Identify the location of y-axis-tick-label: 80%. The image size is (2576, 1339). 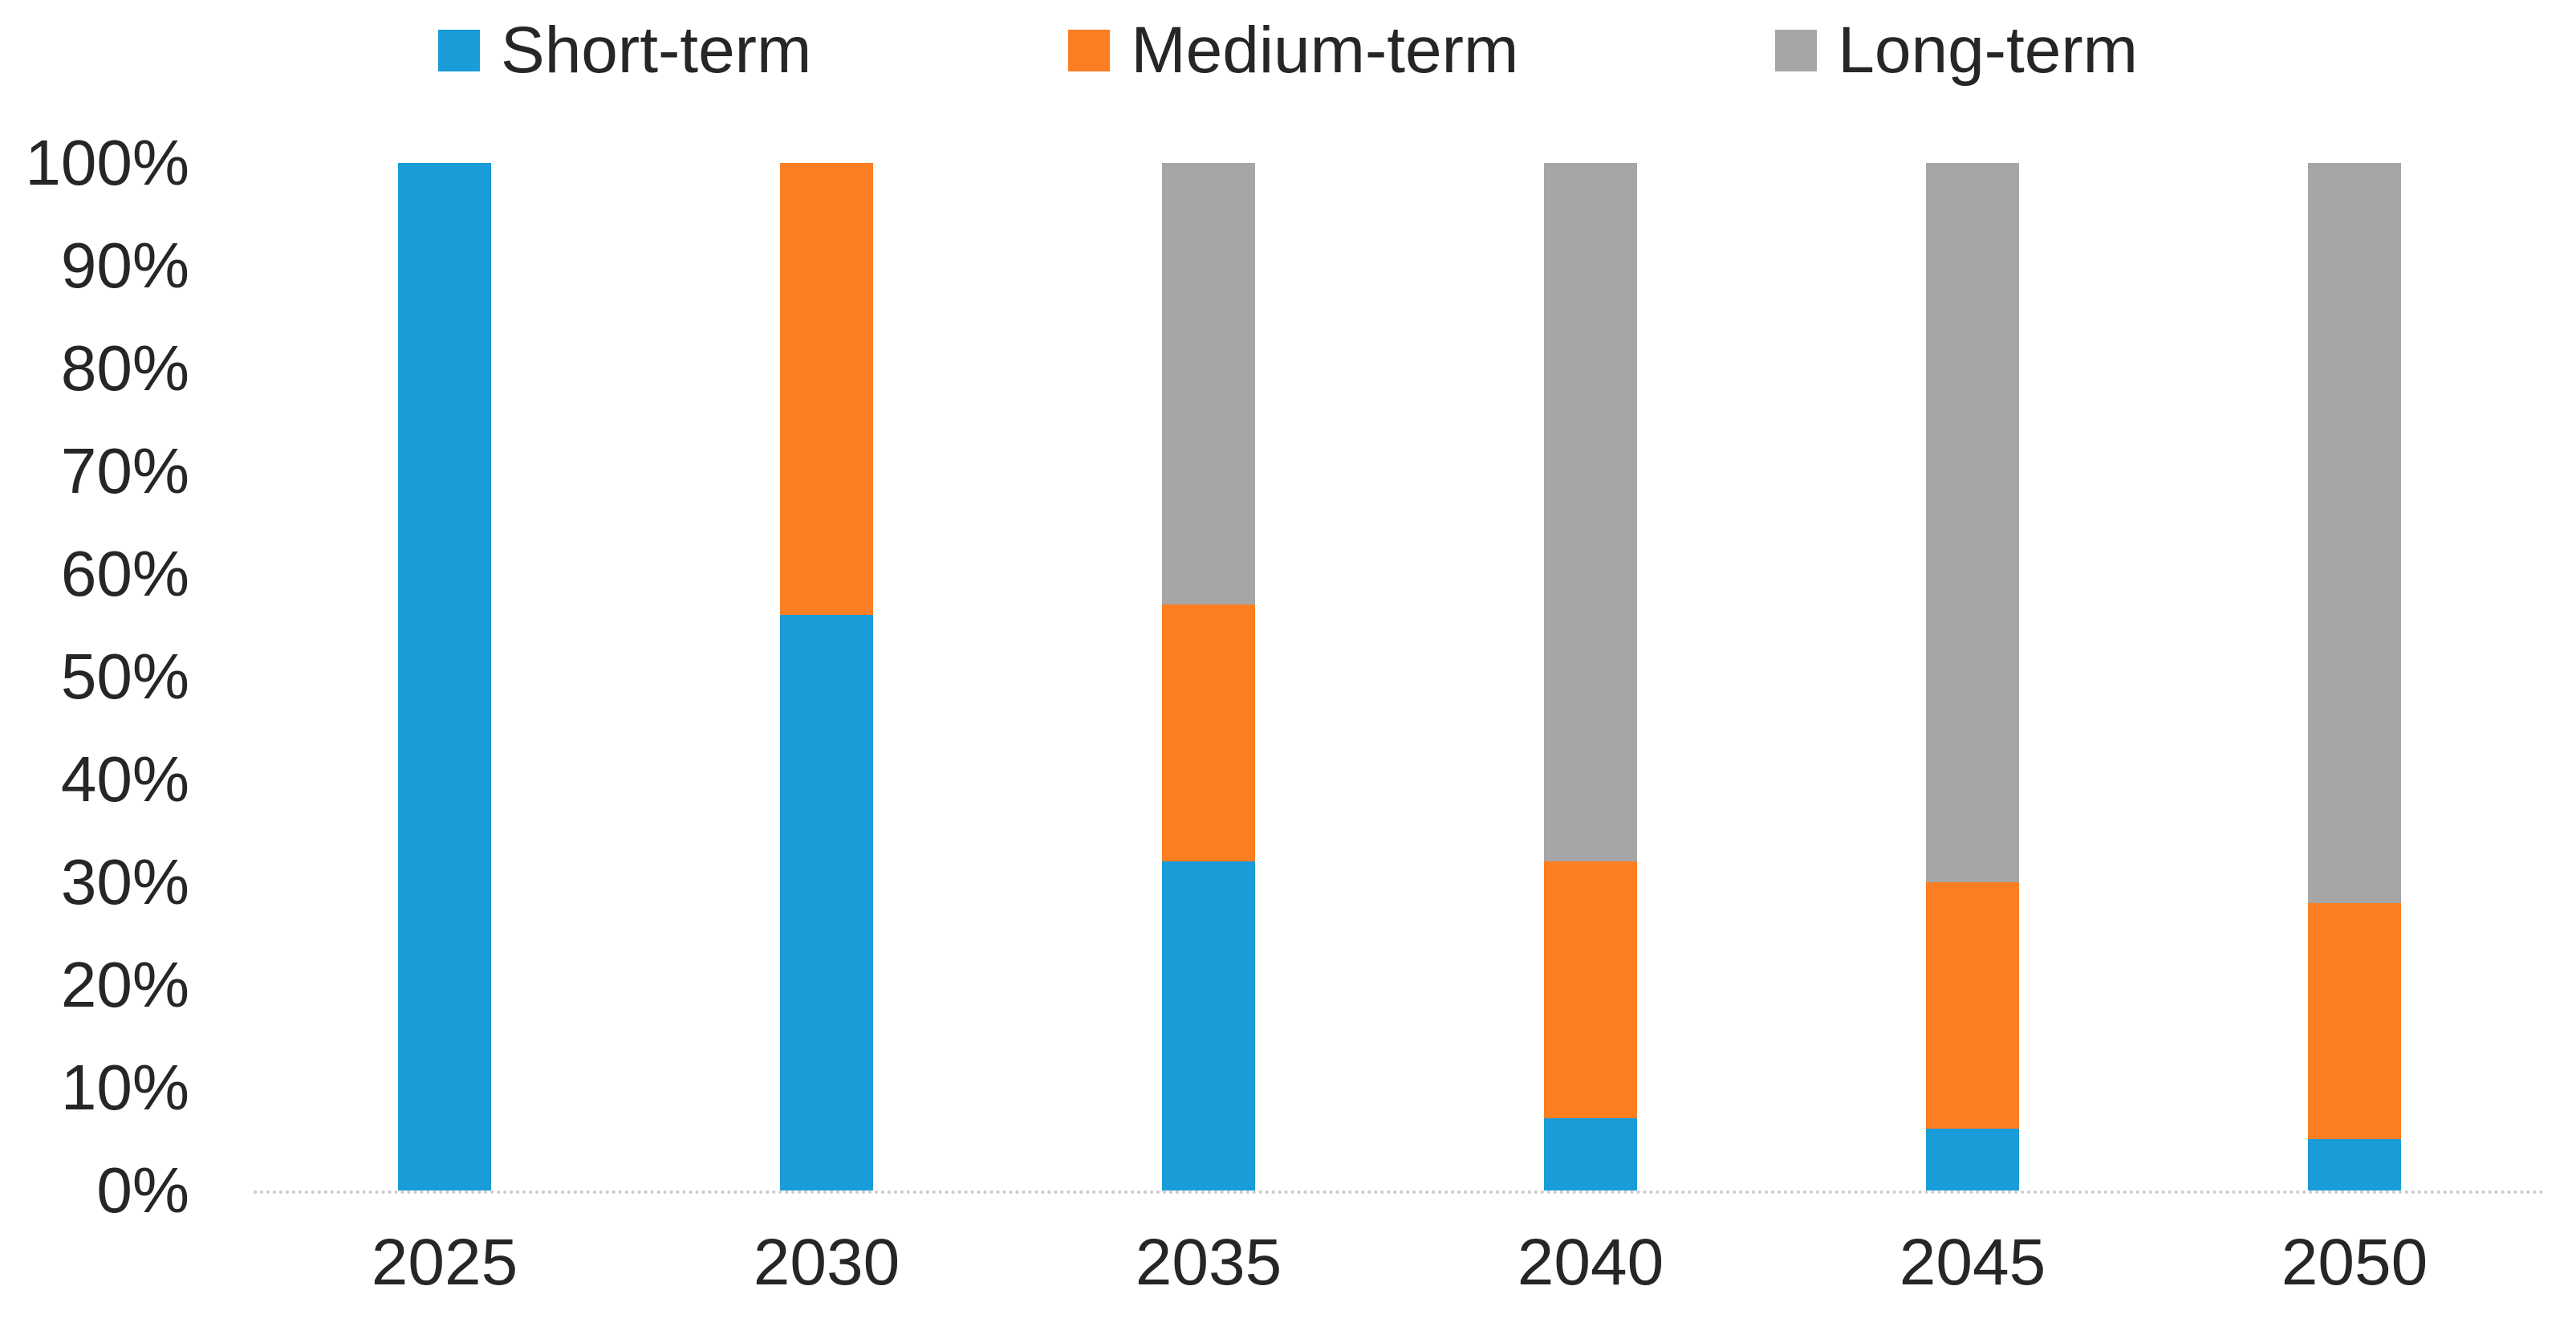
(125, 368).